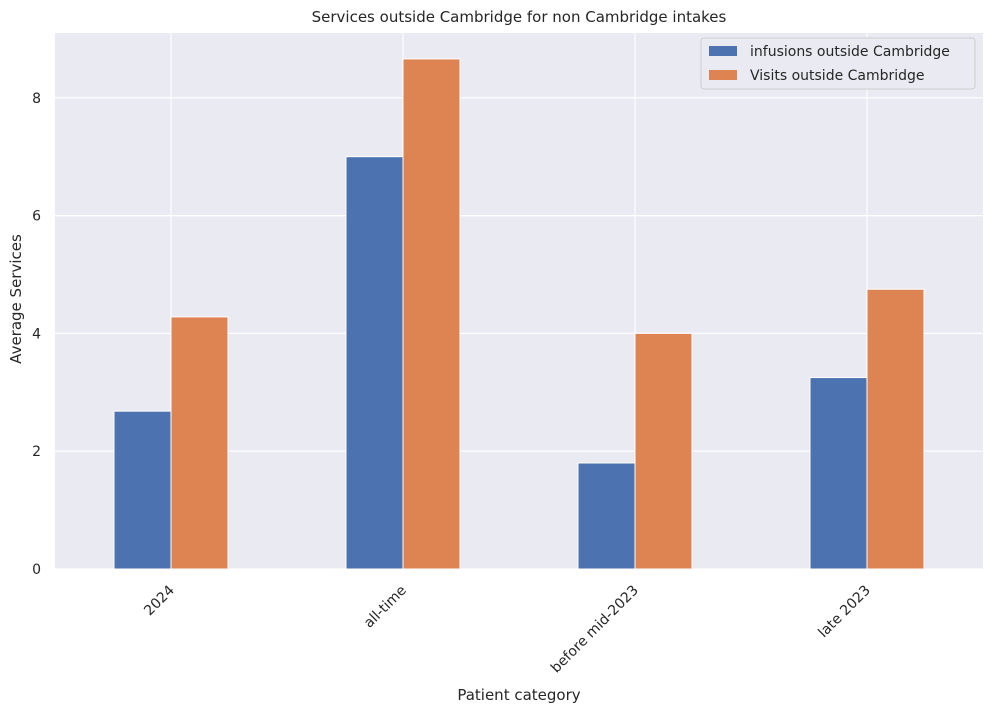 Image resolution: width=993 pixels, height=714 pixels. Describe the element at coordinates (837, 76) in the screenshot. I see `legend-label: Visits outside Cambridge` at that location.